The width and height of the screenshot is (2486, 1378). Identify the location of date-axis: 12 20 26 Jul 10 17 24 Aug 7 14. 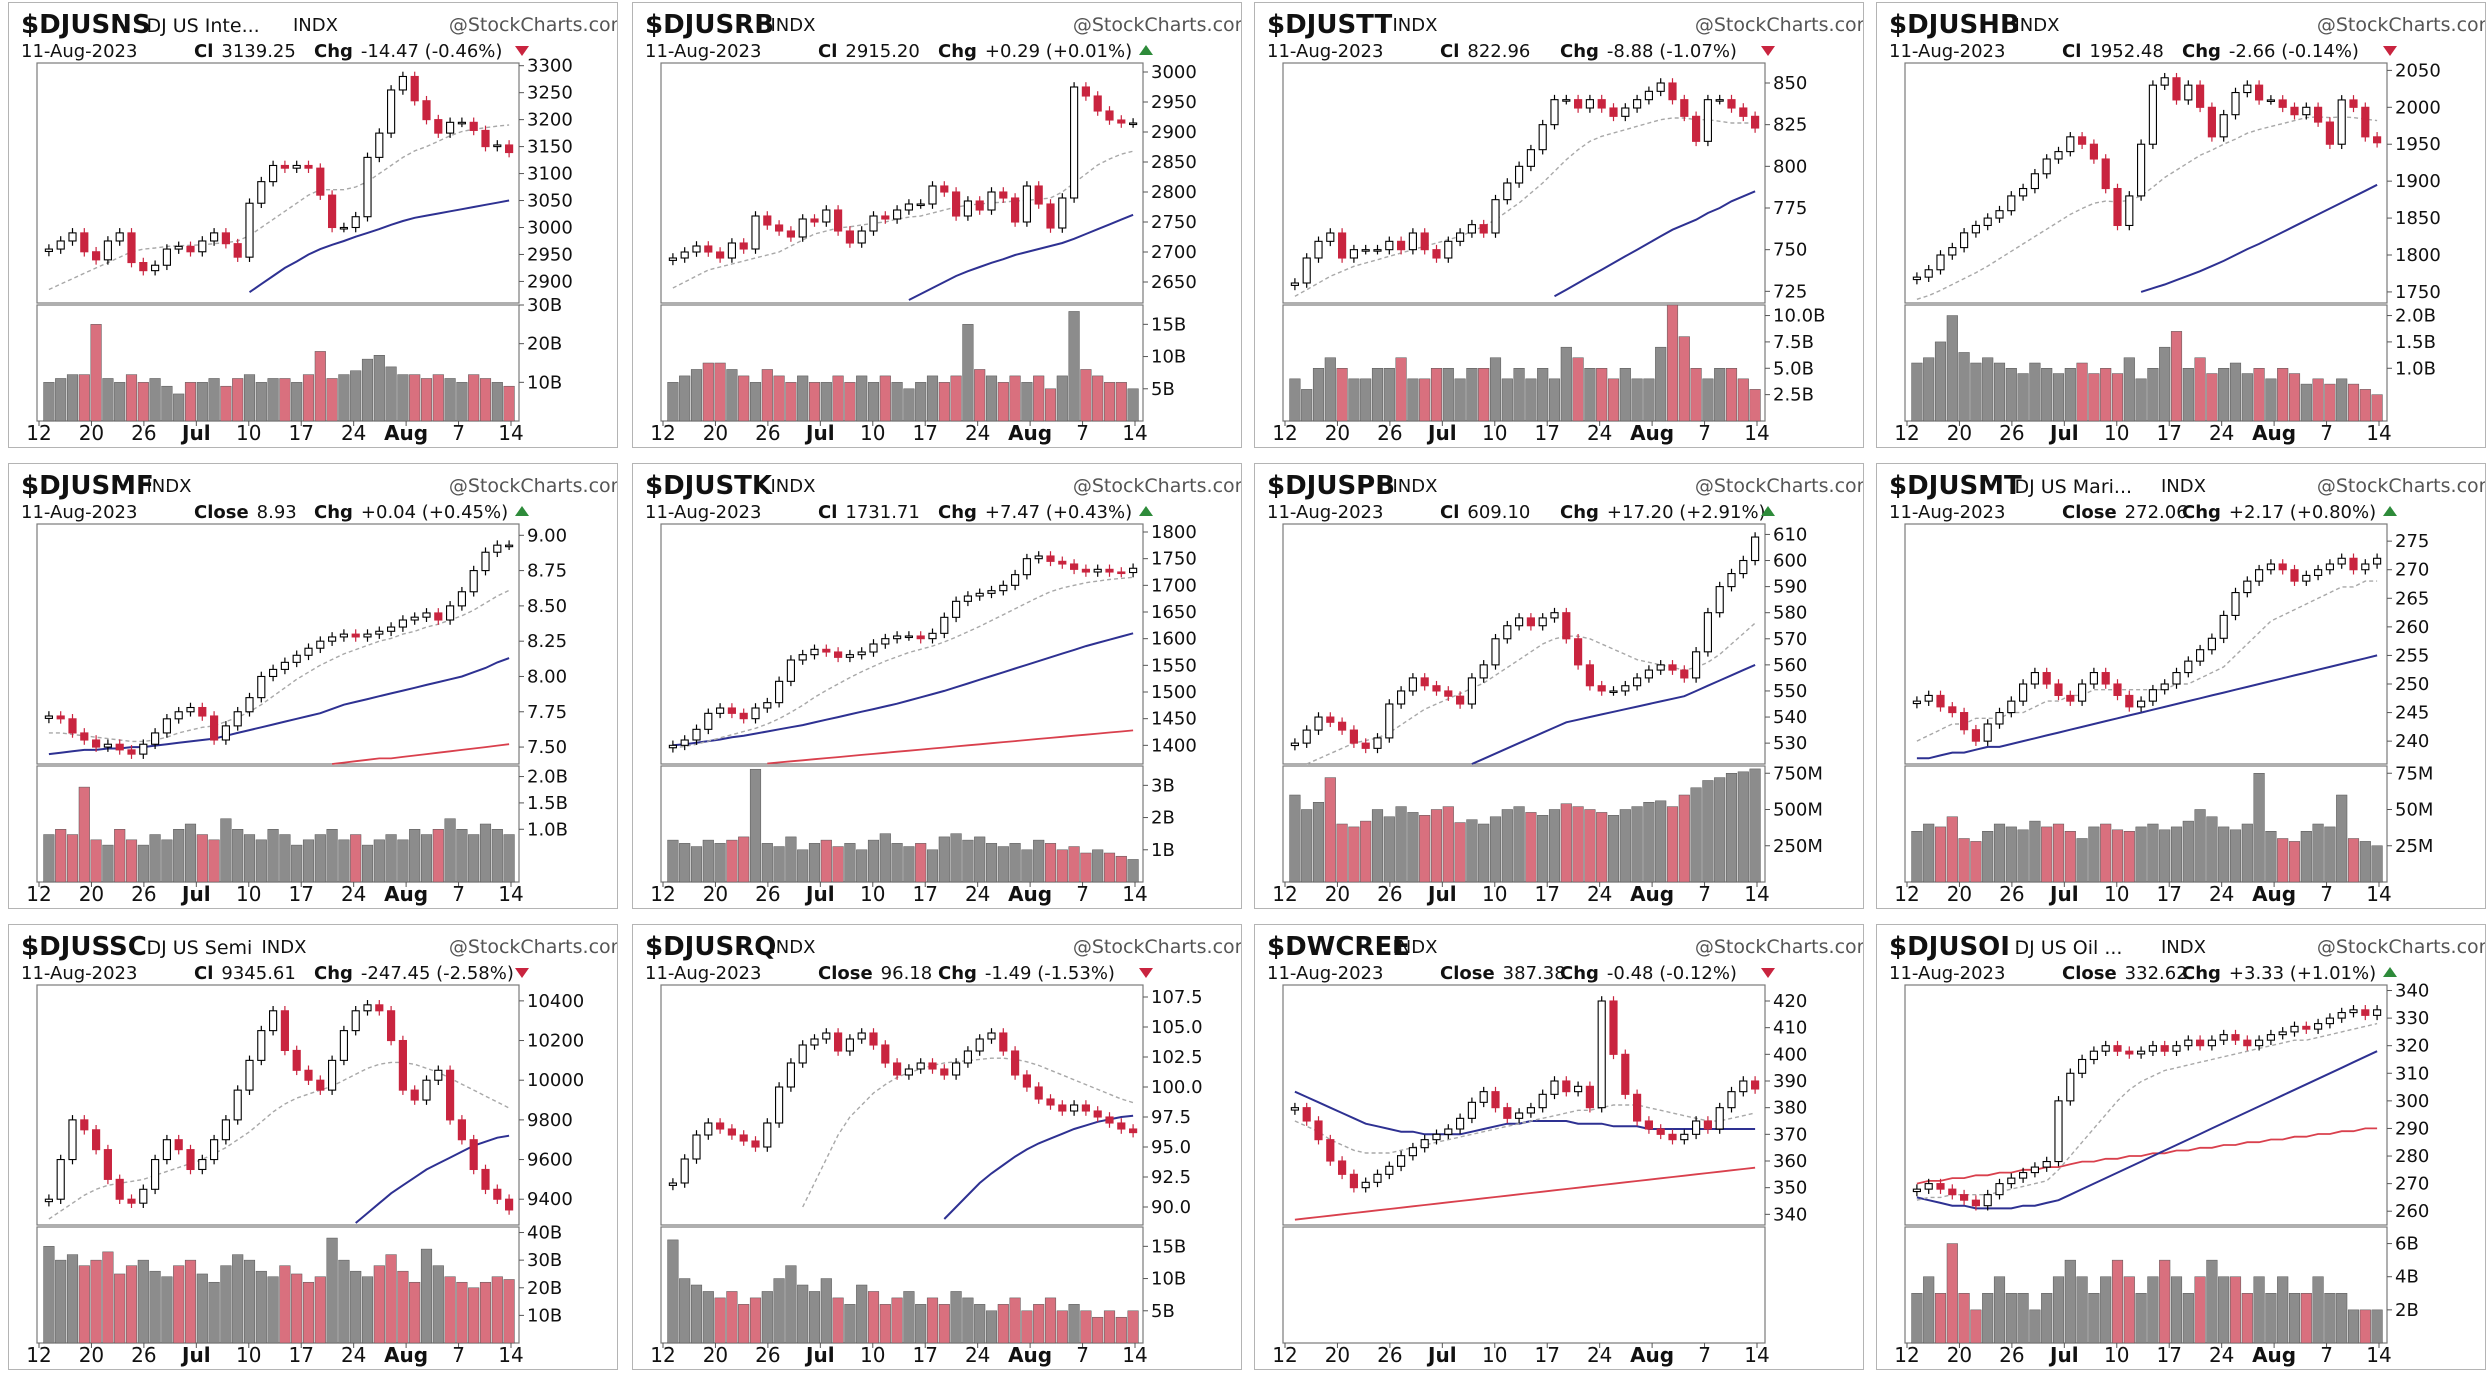
(1520, 433).